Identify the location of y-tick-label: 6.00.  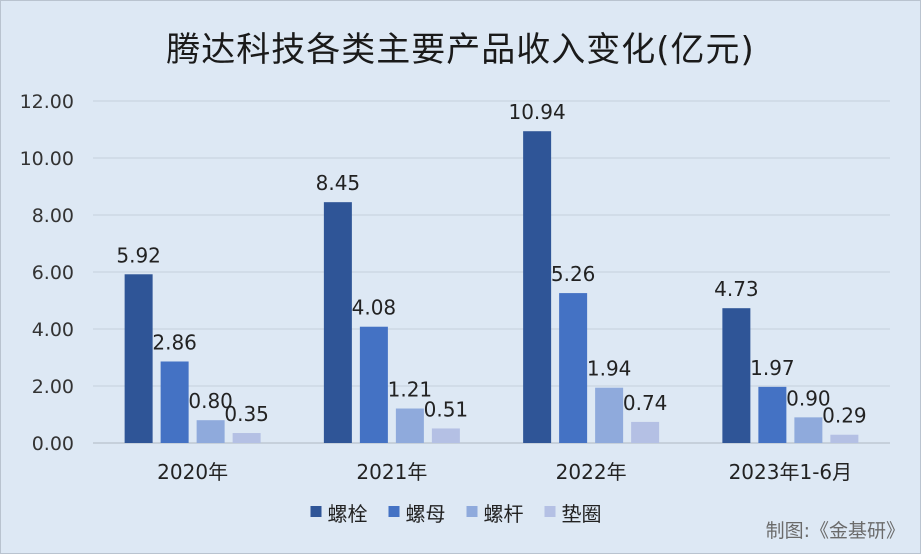
(53, 273).